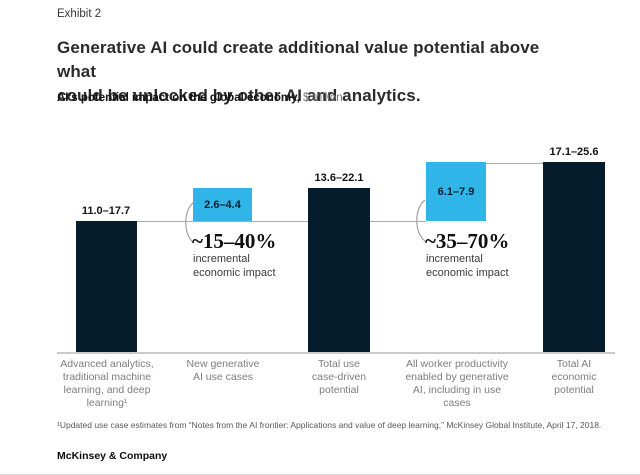 The image size is (640, 475). I want to click on bar-new-generative-ai-use-cases: 2.6–4.4, so click(222, 204).